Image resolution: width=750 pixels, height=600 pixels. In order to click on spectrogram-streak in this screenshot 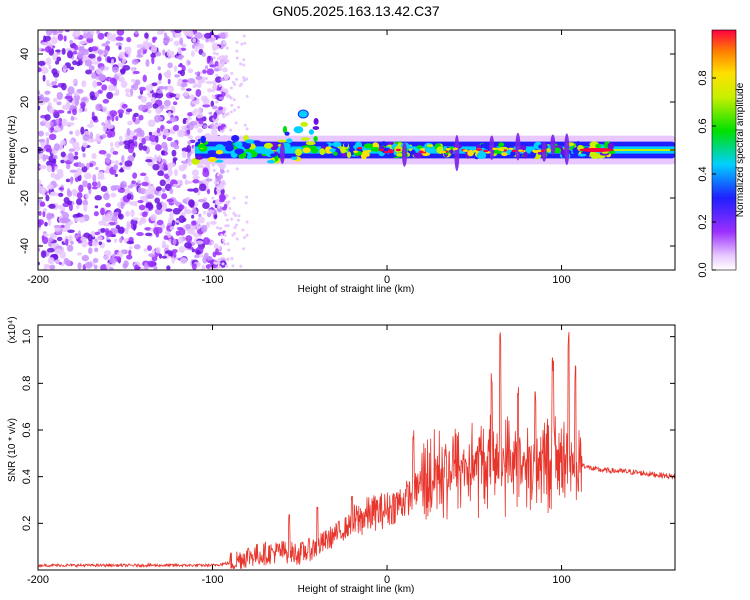, I will do `click(457, 153)`.